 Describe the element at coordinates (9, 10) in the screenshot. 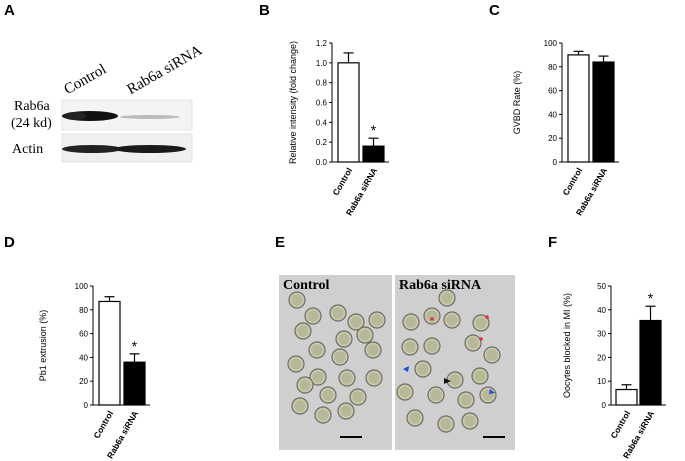

I see `panel-letter-a: A` at that location.